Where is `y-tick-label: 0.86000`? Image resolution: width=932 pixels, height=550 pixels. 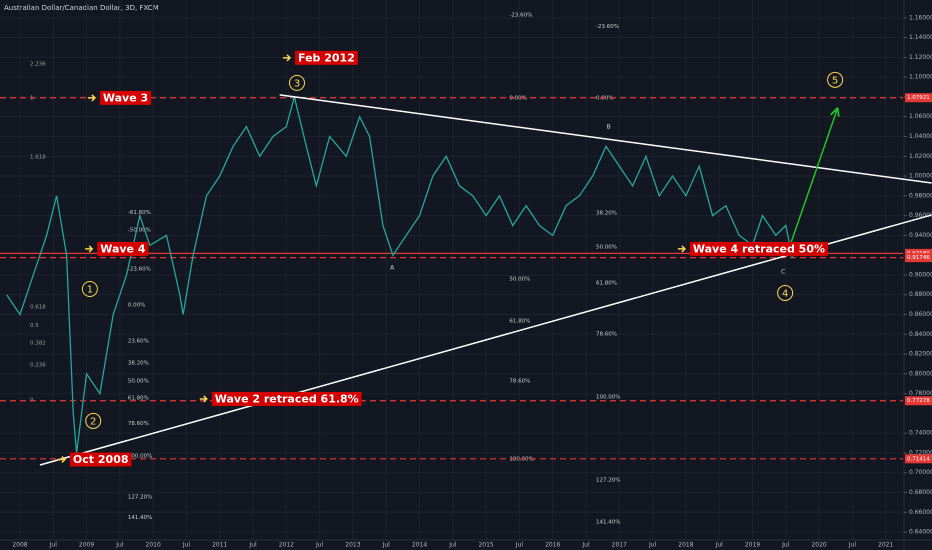 y-tick-label: 0.86000 is located at coordinates (920, 314).